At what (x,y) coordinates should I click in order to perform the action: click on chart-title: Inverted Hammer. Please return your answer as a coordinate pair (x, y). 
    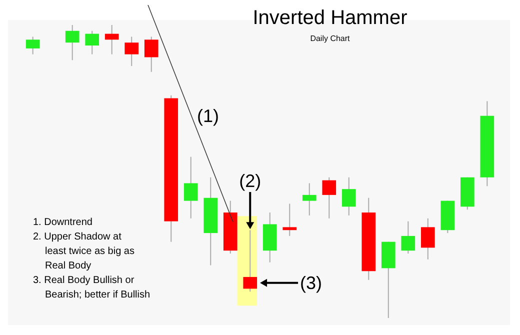
    Looking at the image, I should click on (330, 18).